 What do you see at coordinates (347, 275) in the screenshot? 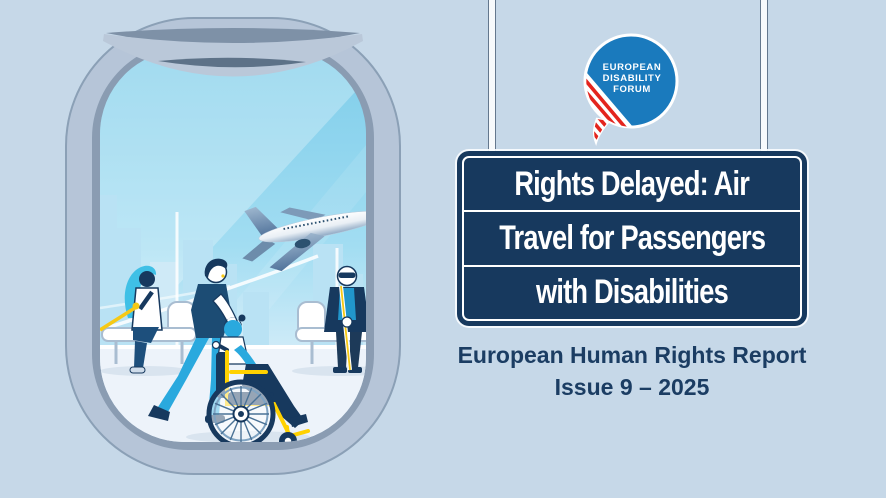
I see `sunglasses` at bounding box center [347, 275].